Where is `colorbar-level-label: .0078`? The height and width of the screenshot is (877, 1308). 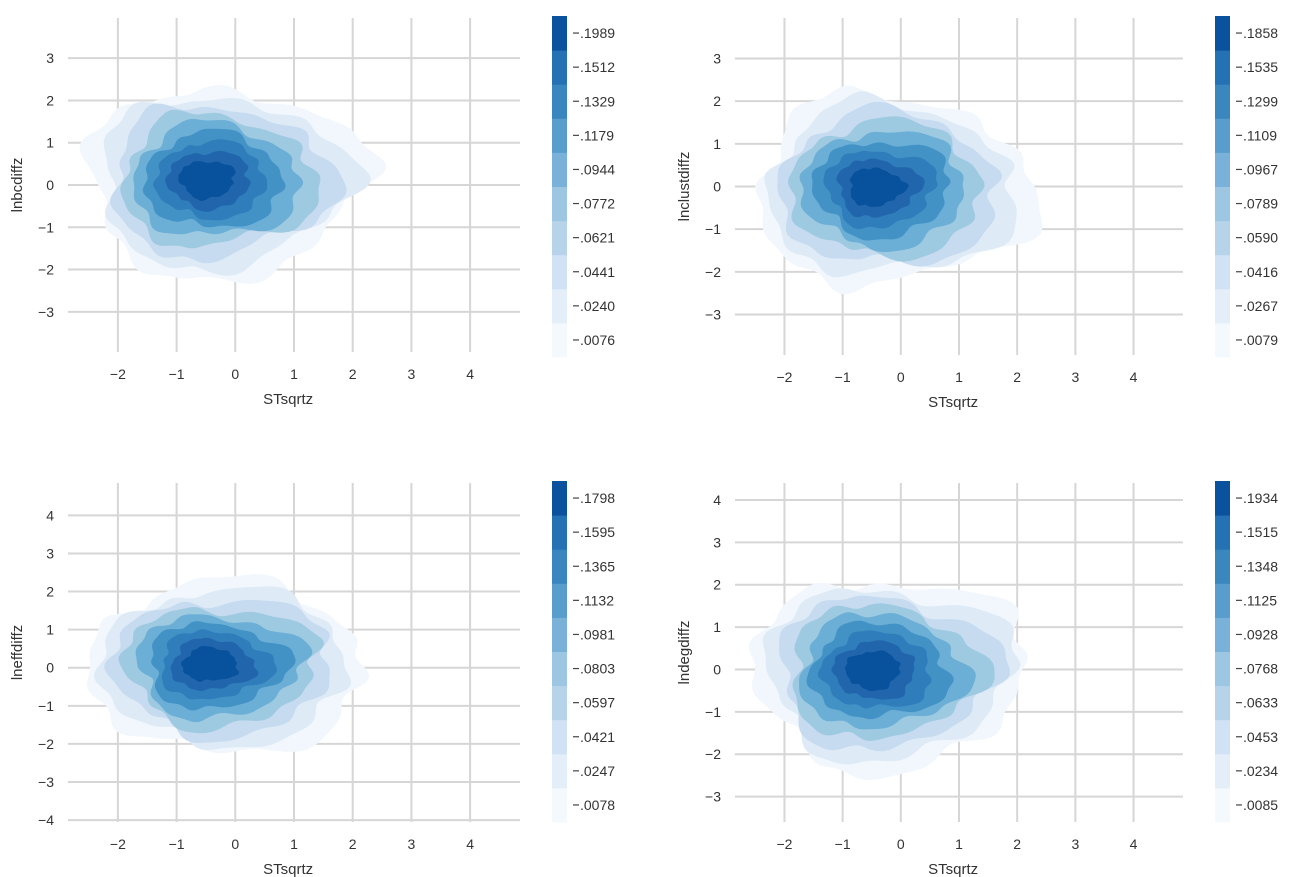
colorbar-level-label: .0078 is located at coordinates (597, 805).